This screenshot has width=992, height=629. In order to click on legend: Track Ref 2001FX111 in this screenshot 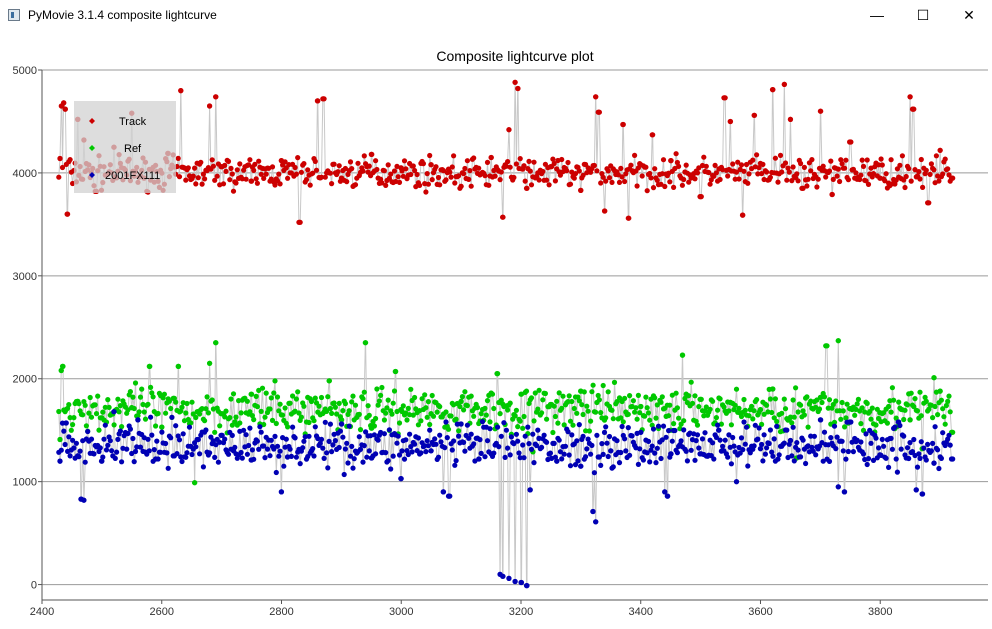, I will do `click(125, 147)`.